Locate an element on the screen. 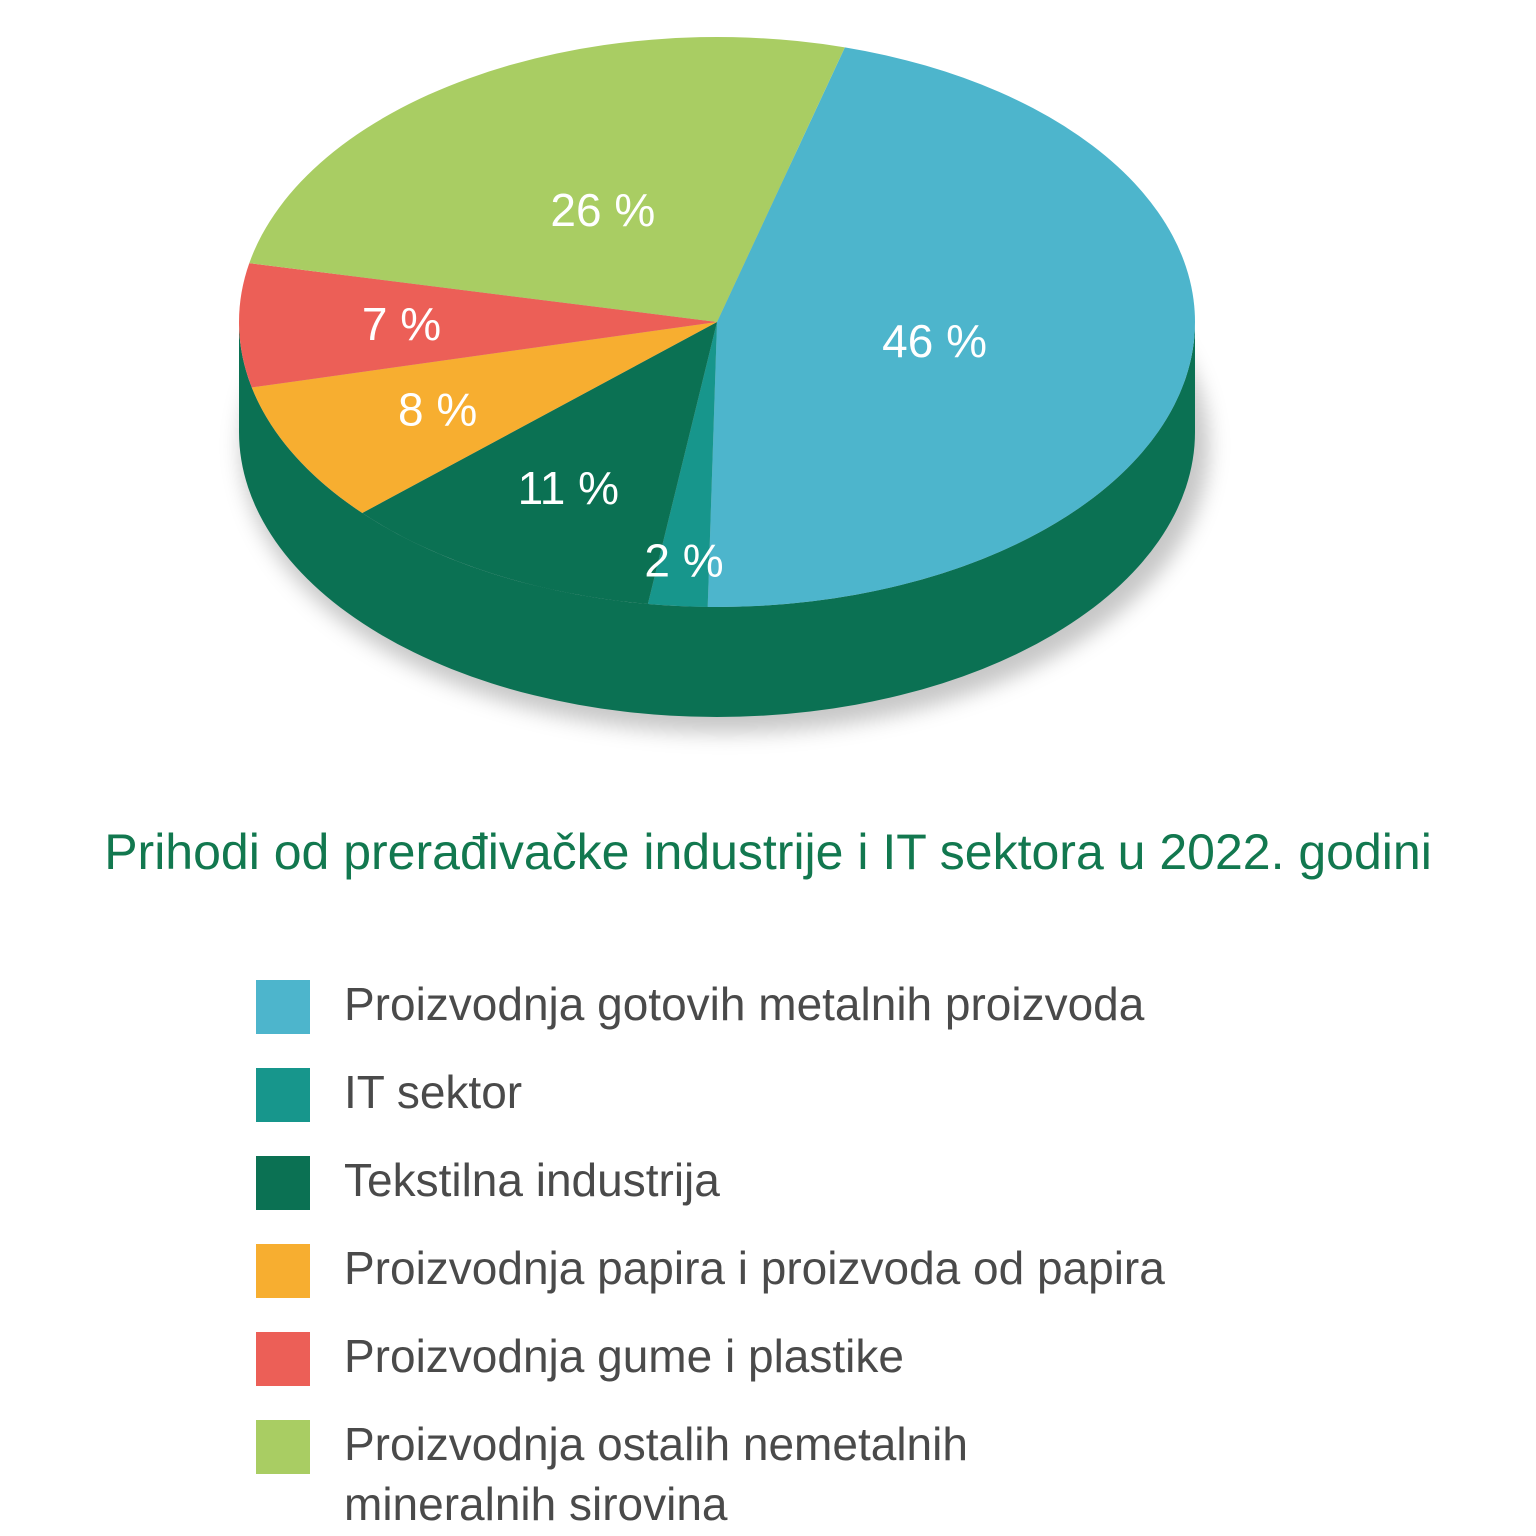  legend-label: IT sektor is located at coordinates (433, 1092).